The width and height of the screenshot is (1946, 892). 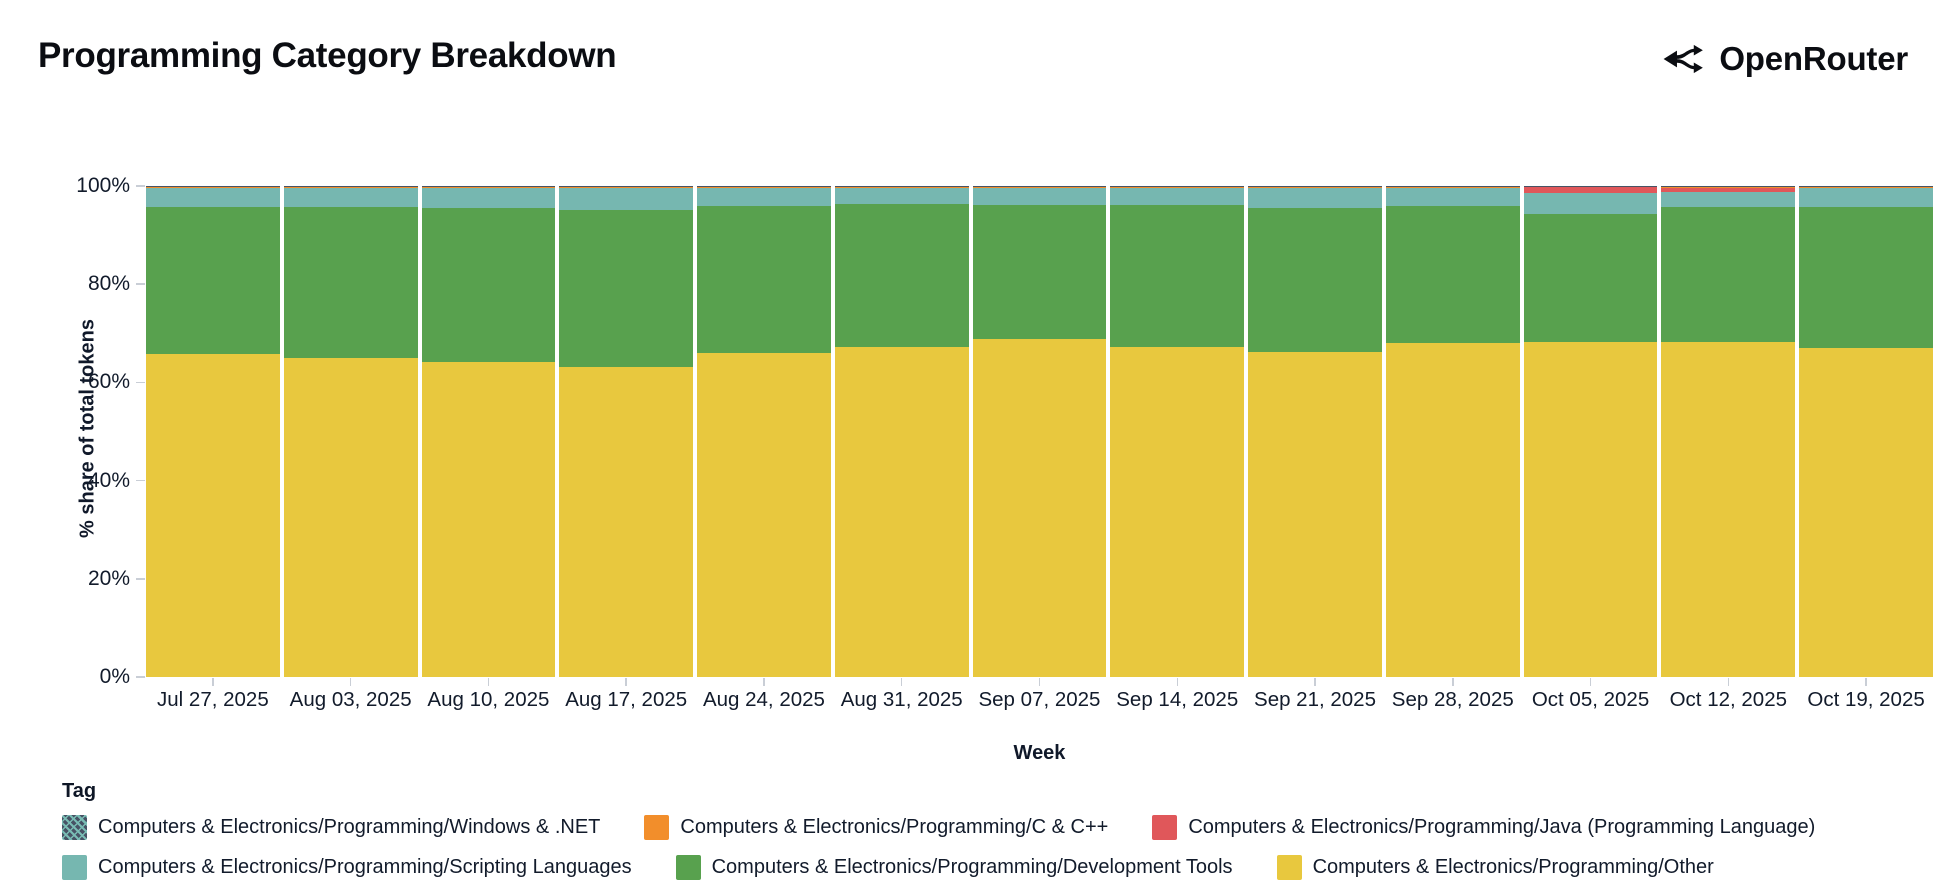 What do you see at coordinates (1728, 699) in the screenshot?
I see `x-tick-label: Oct 12, 2025` at bounding box center [1728, 699].